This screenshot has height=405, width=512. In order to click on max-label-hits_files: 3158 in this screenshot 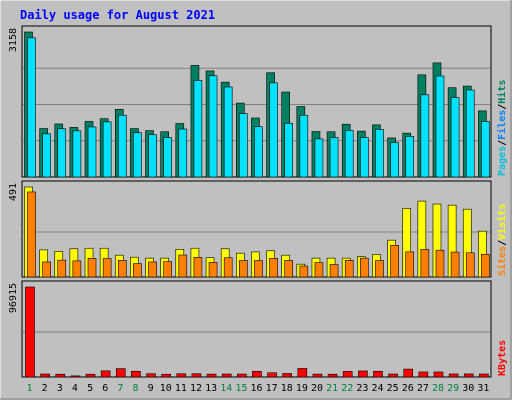, I will do `click(13, 40)`.